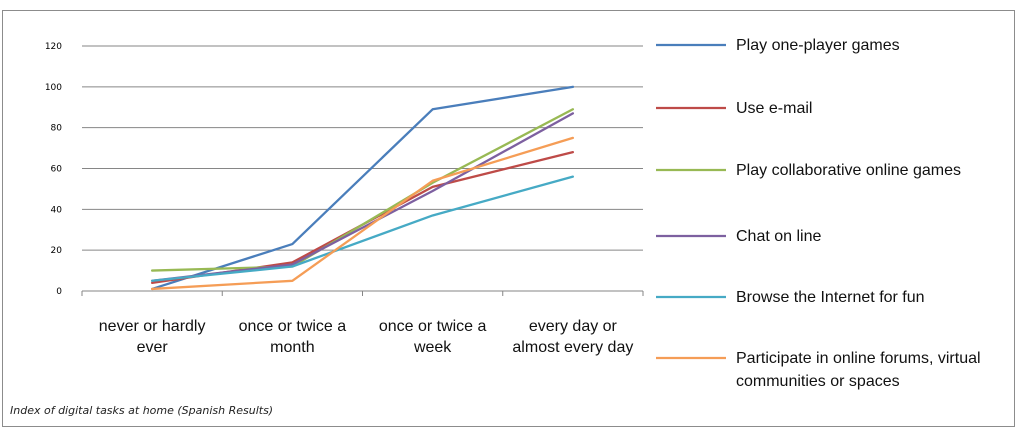  What do you see at coordinates (53, 47) in the screenshot?
I see `y-tick-label: 120` at bounding box center [53, 47].